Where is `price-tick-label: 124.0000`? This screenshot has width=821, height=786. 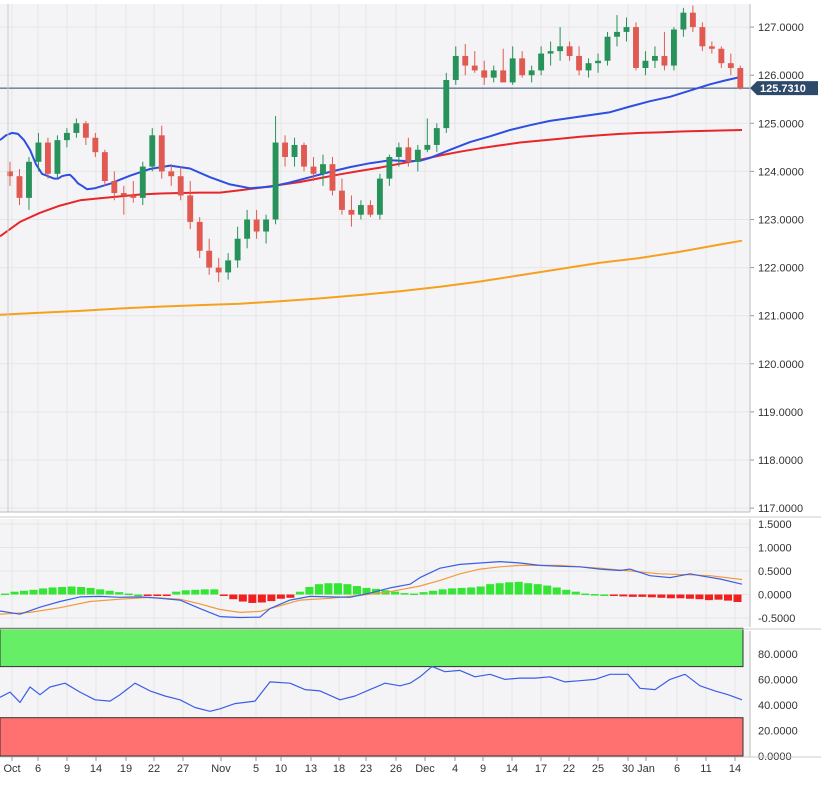 price-tick-label: 124.0000 is located at coordinates (781, 172).